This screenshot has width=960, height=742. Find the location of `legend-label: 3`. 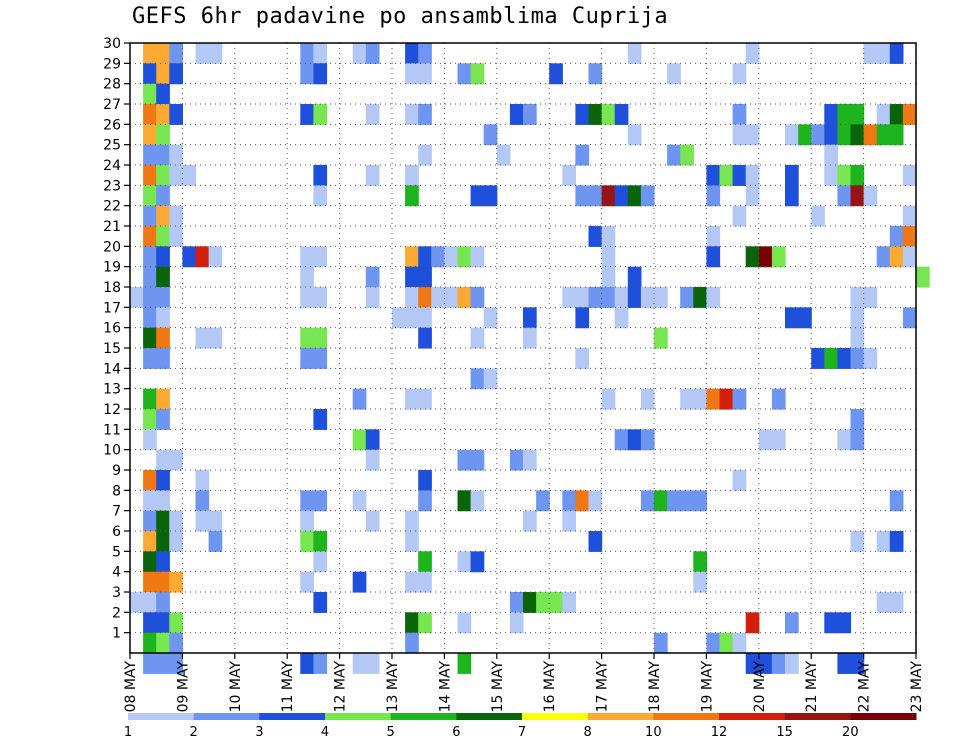

legend-label: 3 is located at coordinates (259, 732).